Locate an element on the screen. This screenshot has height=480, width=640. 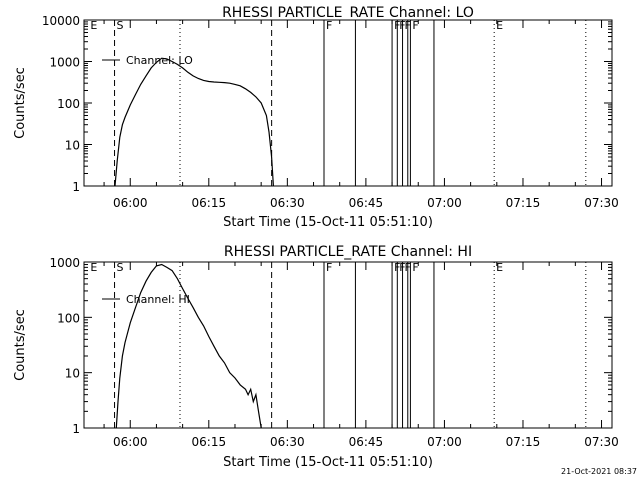
legend-label: Channel: HI is located at coordinates (158, 299).